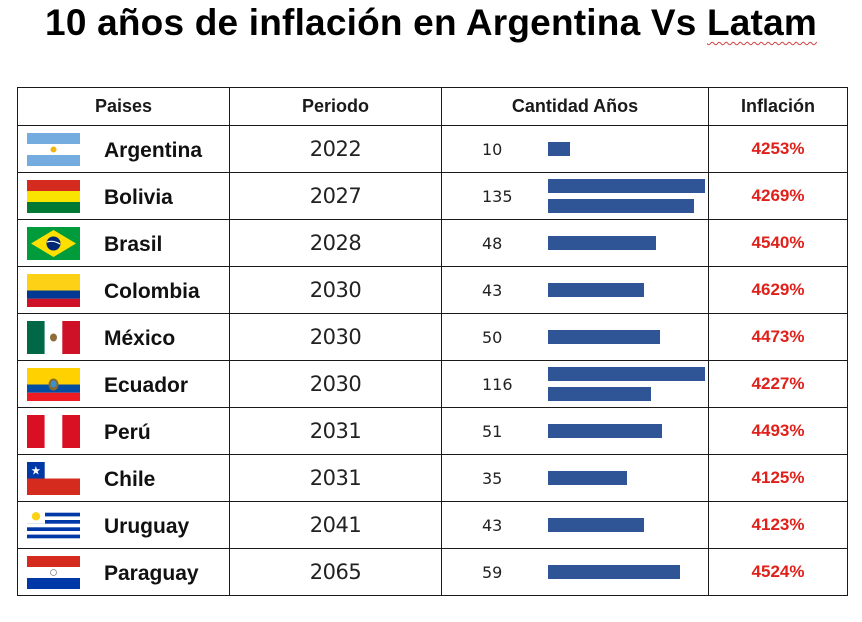 The width and height of the screenshot is (862, 622). What do you see at coordinates (335, 525) in the screenshot?
I see `periodo-value: 2041` at bounding box center [335, 525].